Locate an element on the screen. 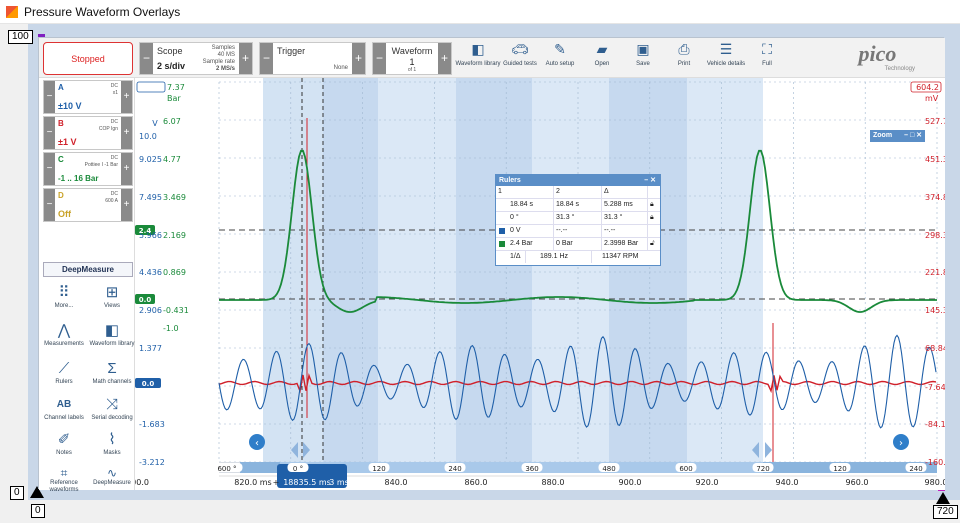 Image resolution: width=960 pixels, height=523 pixels. axis-a-pill is located at coordinates (151, 87).